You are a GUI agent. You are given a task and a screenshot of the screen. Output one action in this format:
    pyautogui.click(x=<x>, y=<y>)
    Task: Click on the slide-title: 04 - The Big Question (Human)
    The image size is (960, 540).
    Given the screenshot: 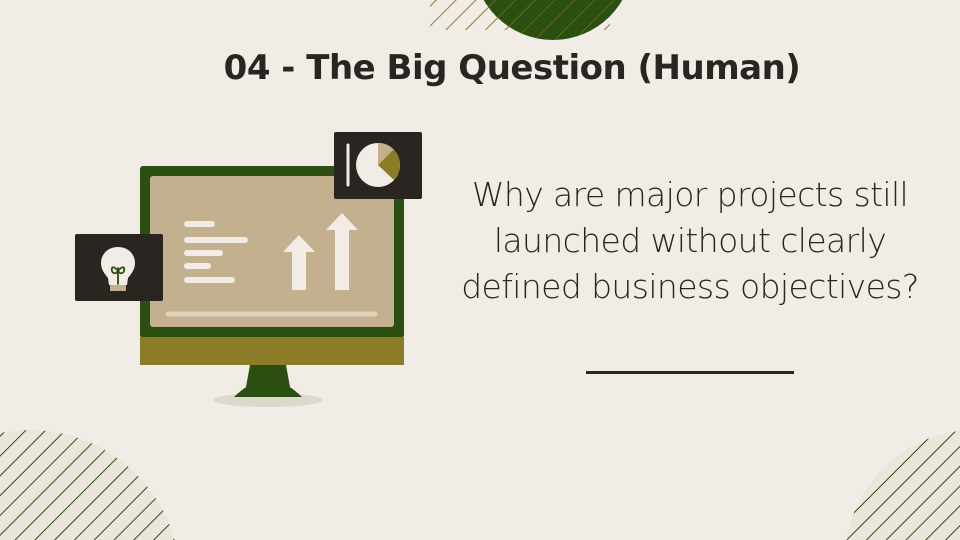 What is the action you would take?
    pyautogui.click(x=512, y=68)
    